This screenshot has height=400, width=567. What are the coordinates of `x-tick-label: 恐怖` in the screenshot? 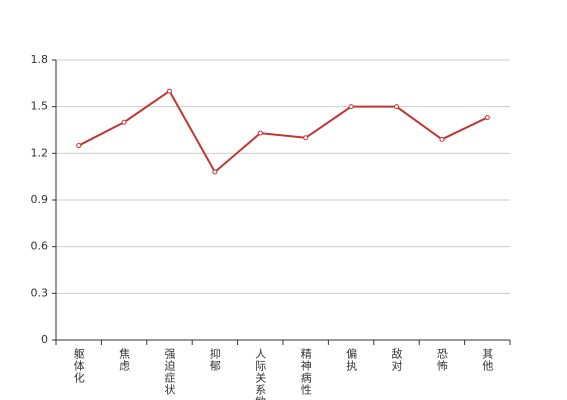 It's located at (441, 360).